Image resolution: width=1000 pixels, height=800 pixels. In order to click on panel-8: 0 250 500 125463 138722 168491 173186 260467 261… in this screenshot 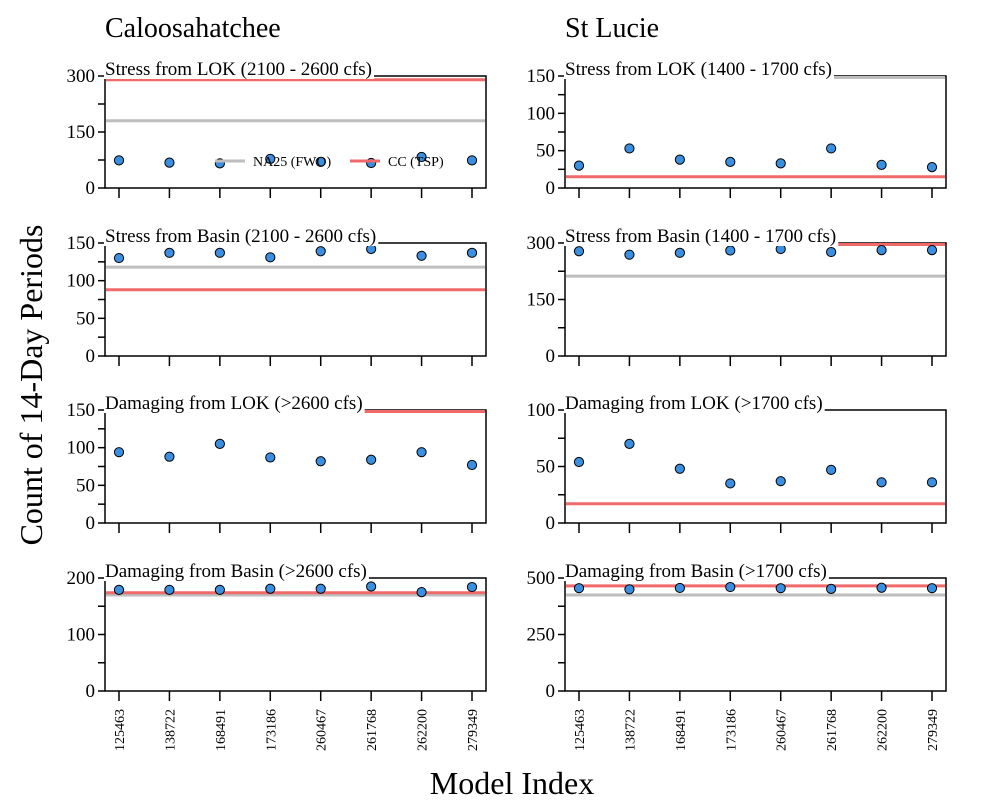, I will do `click(737, 656)`.